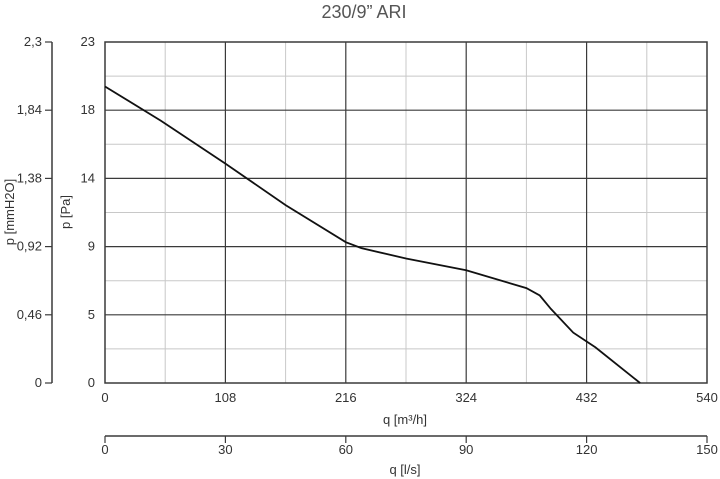  Describe the element at coordinates (35, 212) in the screenshot. I see `secondary-y-axis: 0 0,46 0,92 1,38 1,84 2,3` at that location.